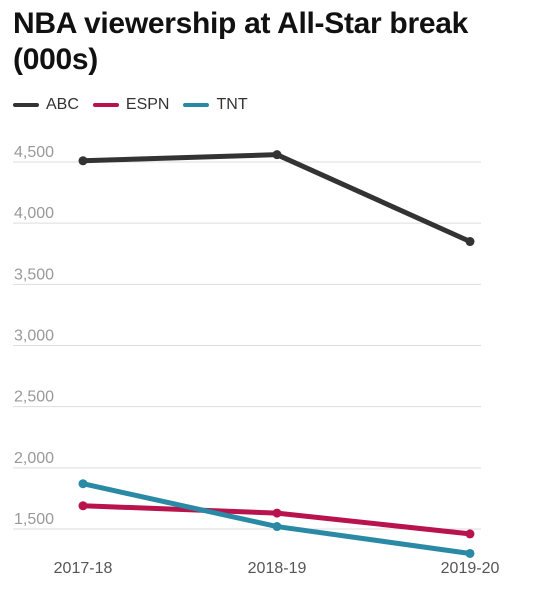 This screenshot has height=593, width=550. I want to click on y-tick-label: 1,500, so click(34, 519).